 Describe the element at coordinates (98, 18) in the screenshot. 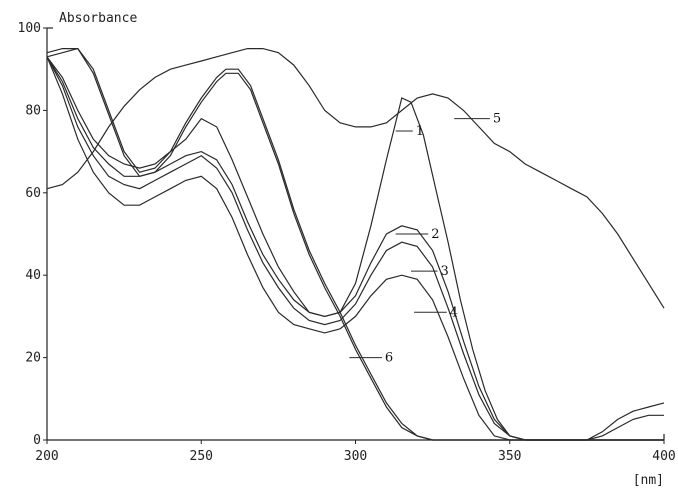

I see `y-axis-label: Absorbance` at that location.